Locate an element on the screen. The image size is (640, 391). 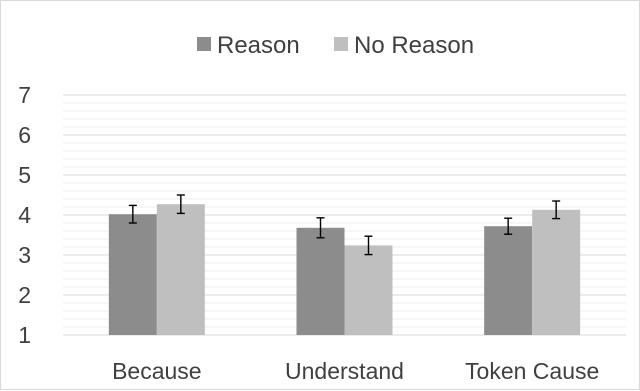
y-tick-label: 4 is located at coordinates (24, 215).